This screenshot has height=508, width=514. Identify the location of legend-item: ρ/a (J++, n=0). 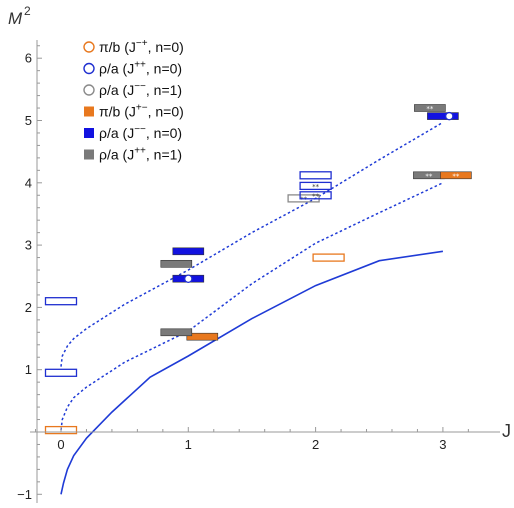
(132, 68).